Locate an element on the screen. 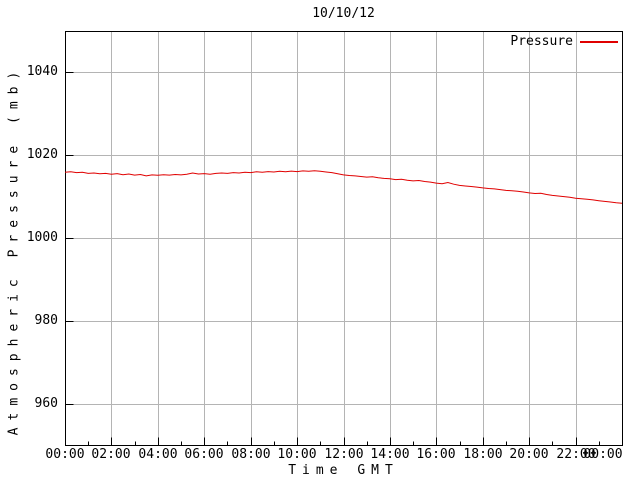  x-tick-label: 18:00 is located at coordinates (483, 454).